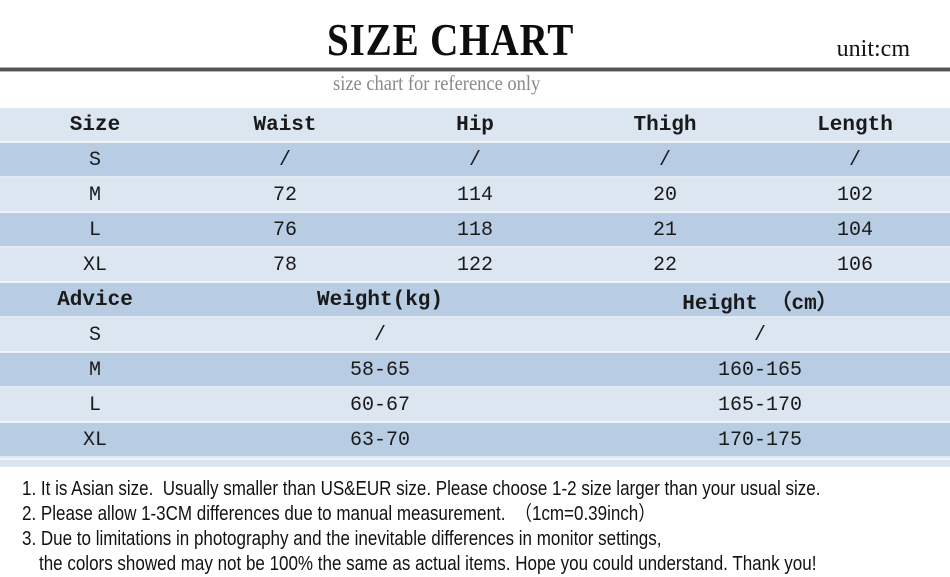 The width and height of the screenshot is (950, 577). Describe the element at coordinates (854, 230) in the screenshot. I see `table-cell: 104` at that location.